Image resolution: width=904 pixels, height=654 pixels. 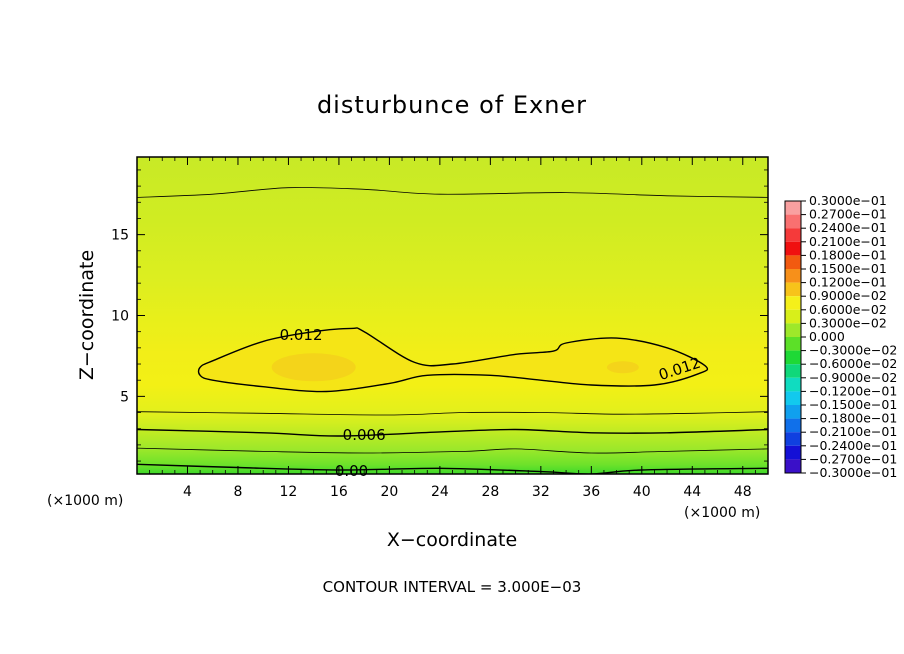 What do you see at coordinates (848, 227) in the screenshot?
I see `colorbar-label: 0.2400e−01` at bounding box center [848, 227].